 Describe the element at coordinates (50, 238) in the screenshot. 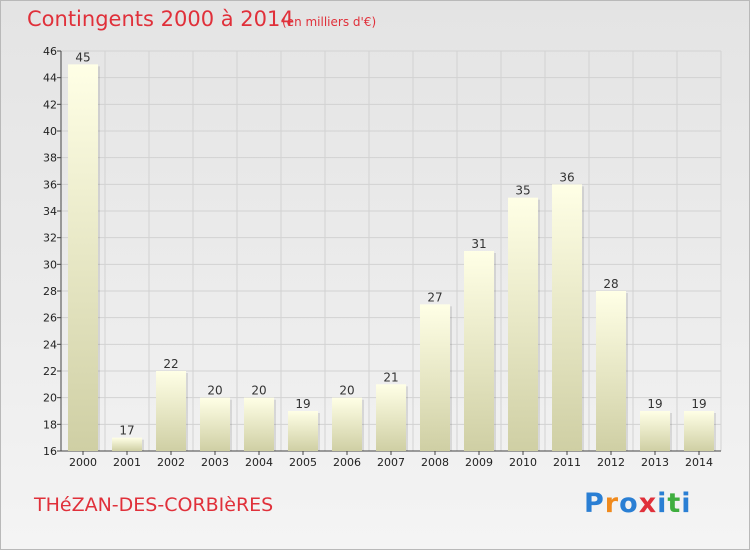

I see `y-tick-label: 32` at that location.